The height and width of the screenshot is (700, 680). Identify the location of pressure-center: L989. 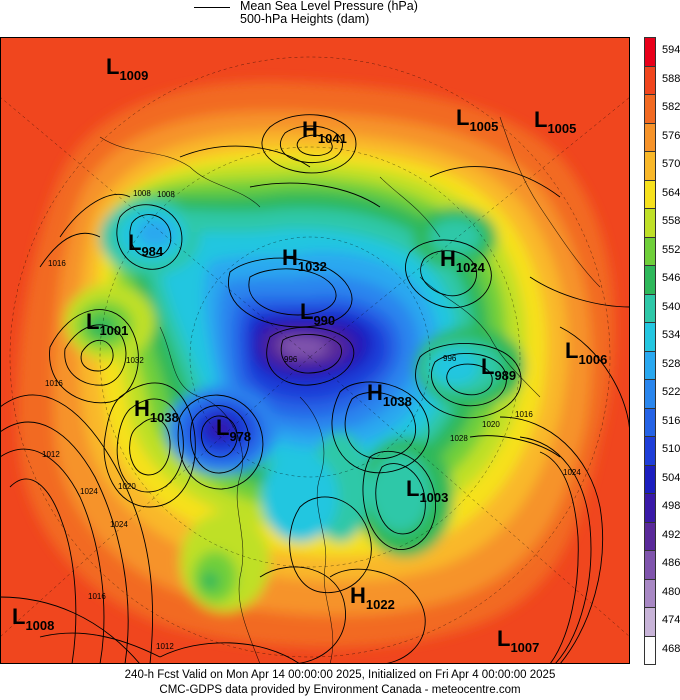
(498, 368).